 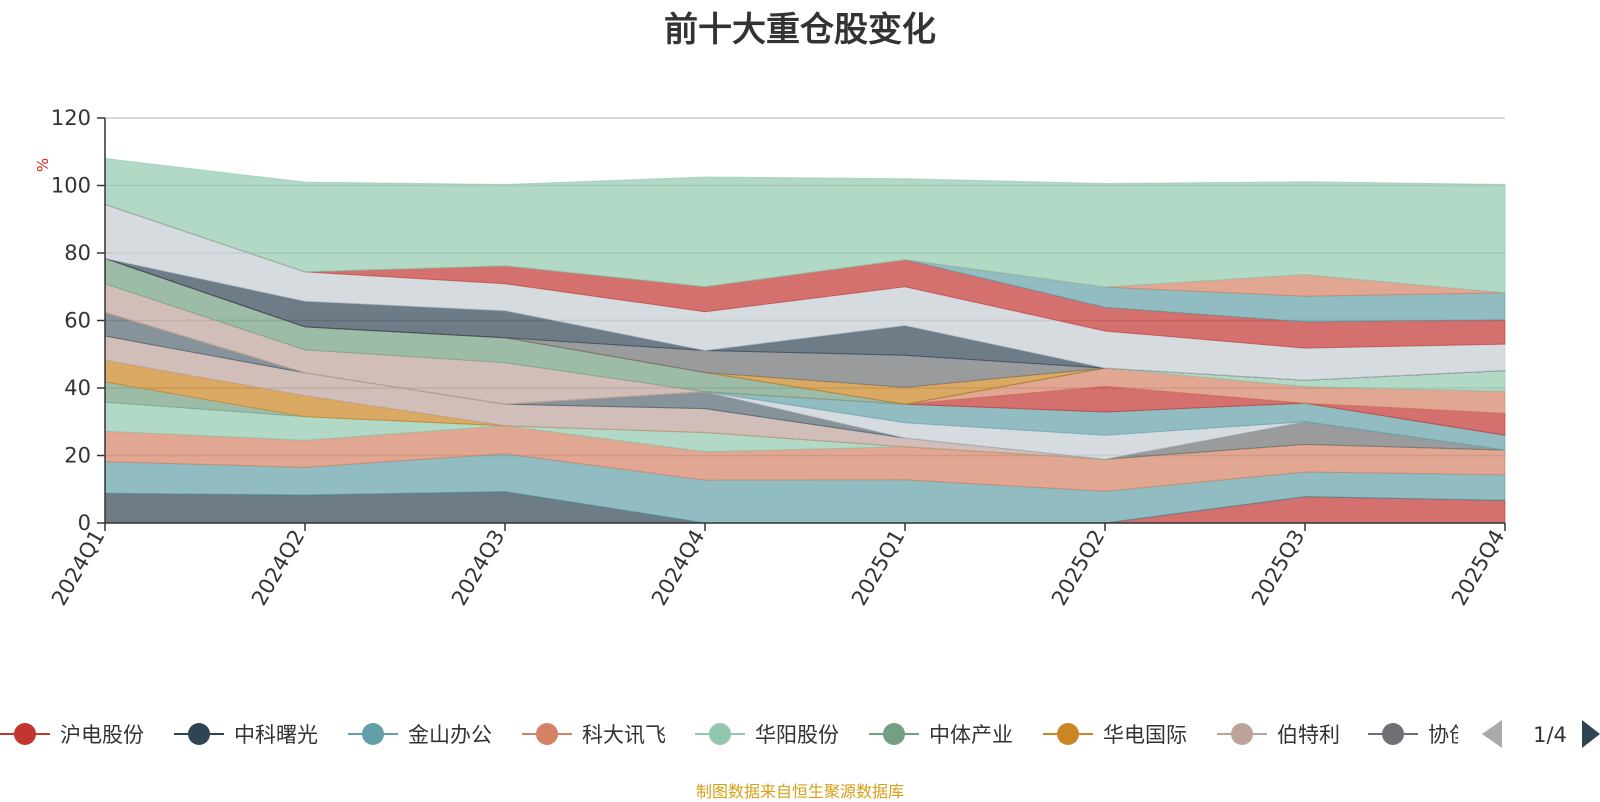 I want to click on x-tick-label-2025Q4: 2025Q4, so click(x=1478, y=568).